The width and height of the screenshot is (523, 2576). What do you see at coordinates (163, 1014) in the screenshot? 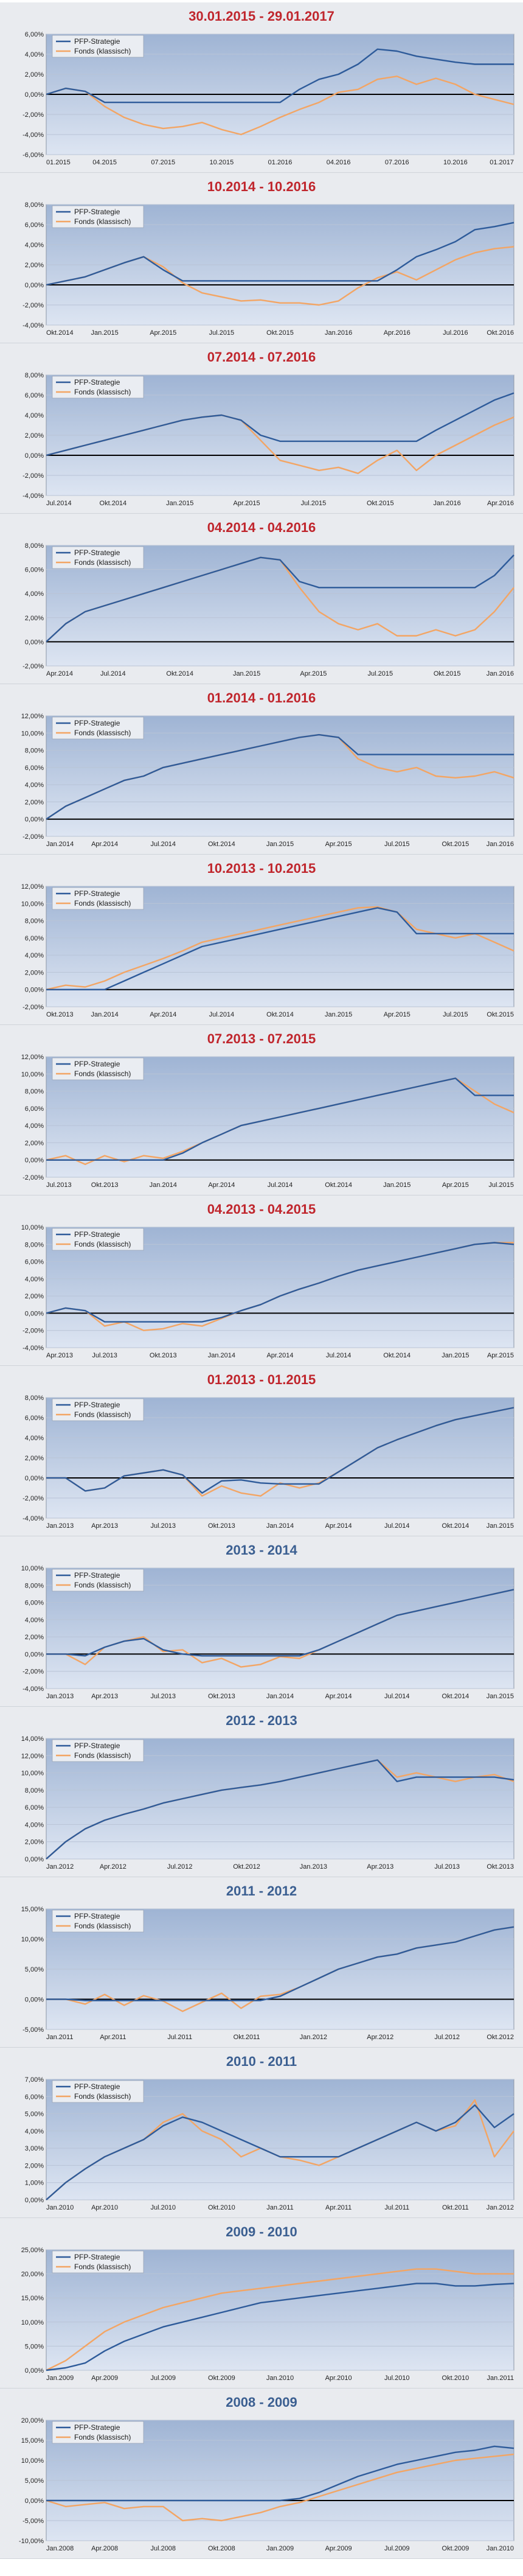
I see `x-tick-label: Apr.2014` at bounding box center [163, 1014].